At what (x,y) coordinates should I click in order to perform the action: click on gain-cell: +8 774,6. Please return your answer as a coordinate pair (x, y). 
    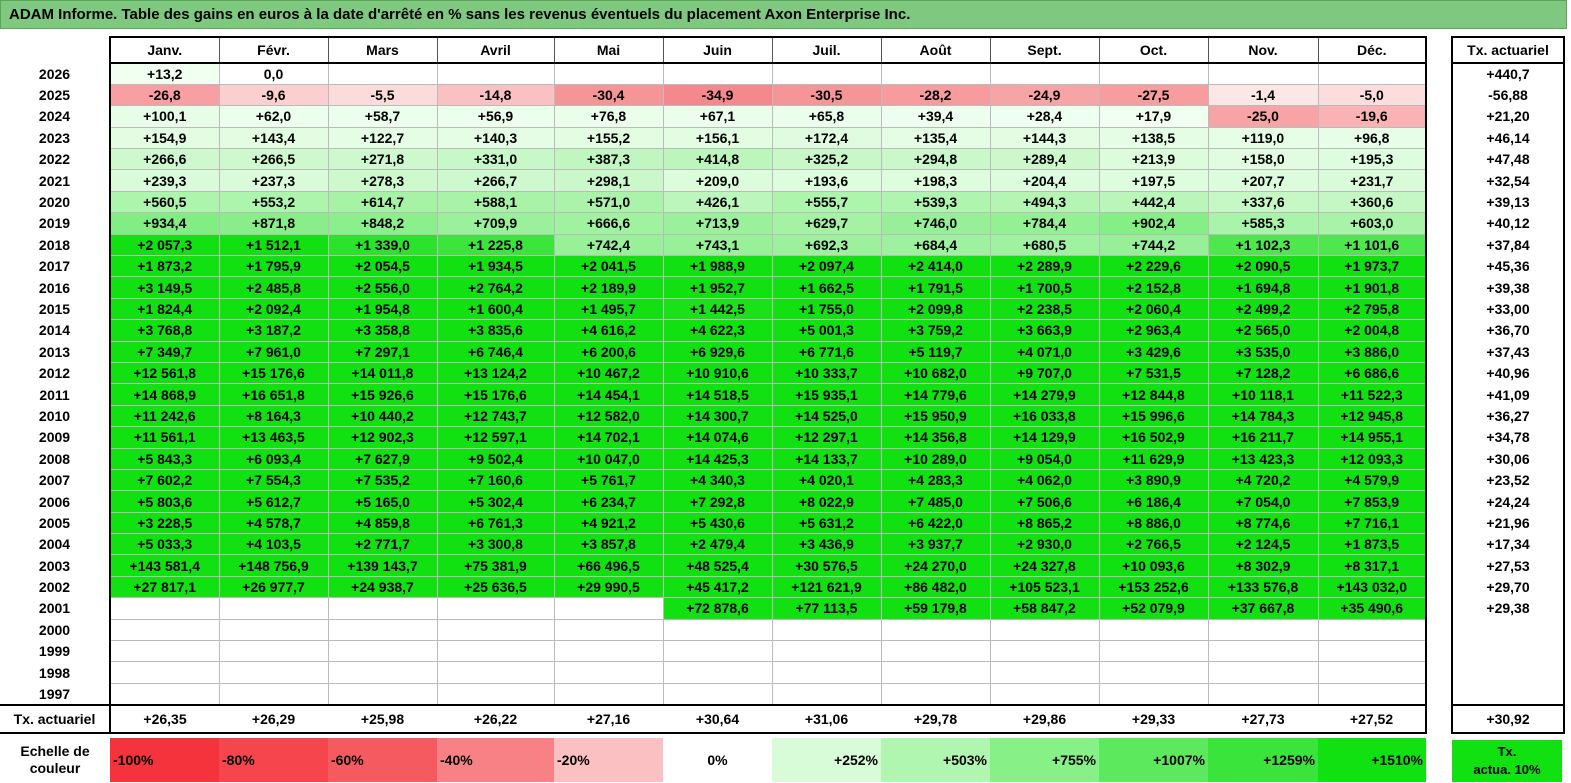
    Looking at the image, I should click on (1263, 523).